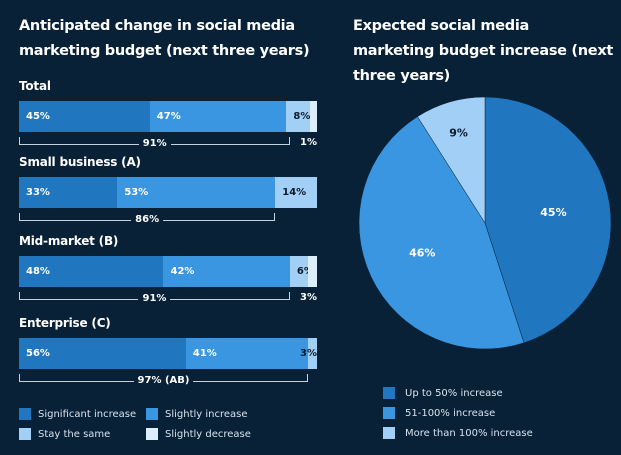  What do you see at coordinates (163, 380) in the screenshot?
I see `bracket-label: 97% (AB)` at bounding box center [163, 380].